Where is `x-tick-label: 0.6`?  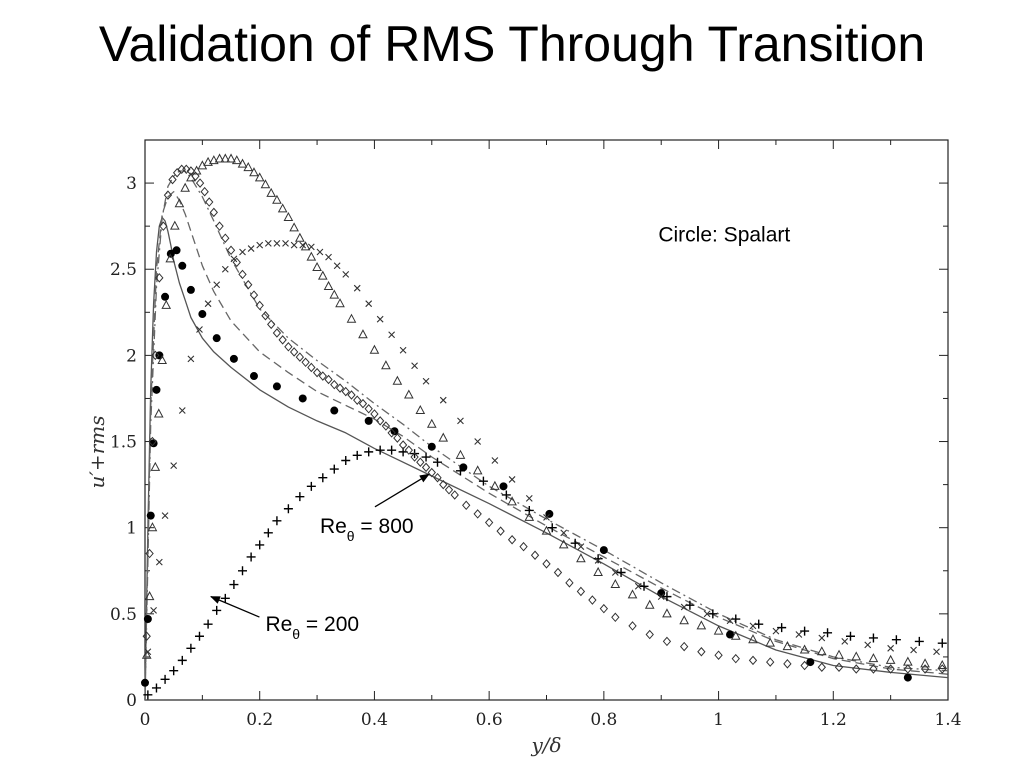
x-tick-label: 0.6 is located at coordinates (489, 720).